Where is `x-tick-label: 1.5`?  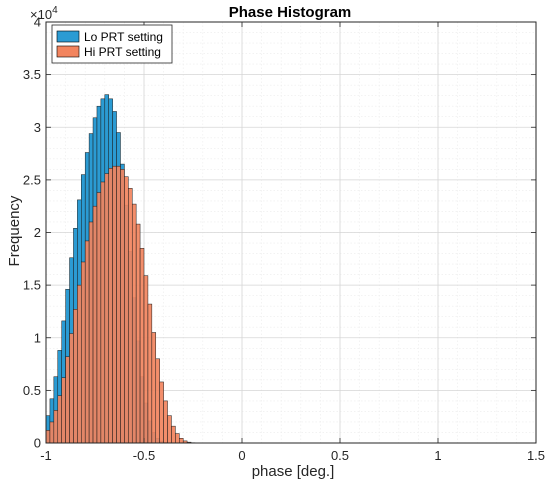 x-tick-label: 1.5 is located at coordinates (536, 455).